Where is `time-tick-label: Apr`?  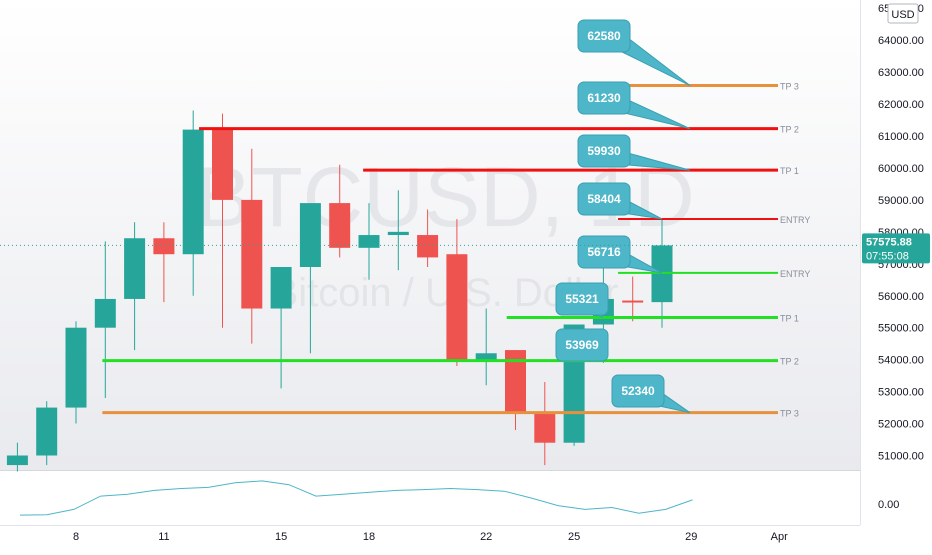
time-tick-label: Apr is located at coordinates (779, 537).